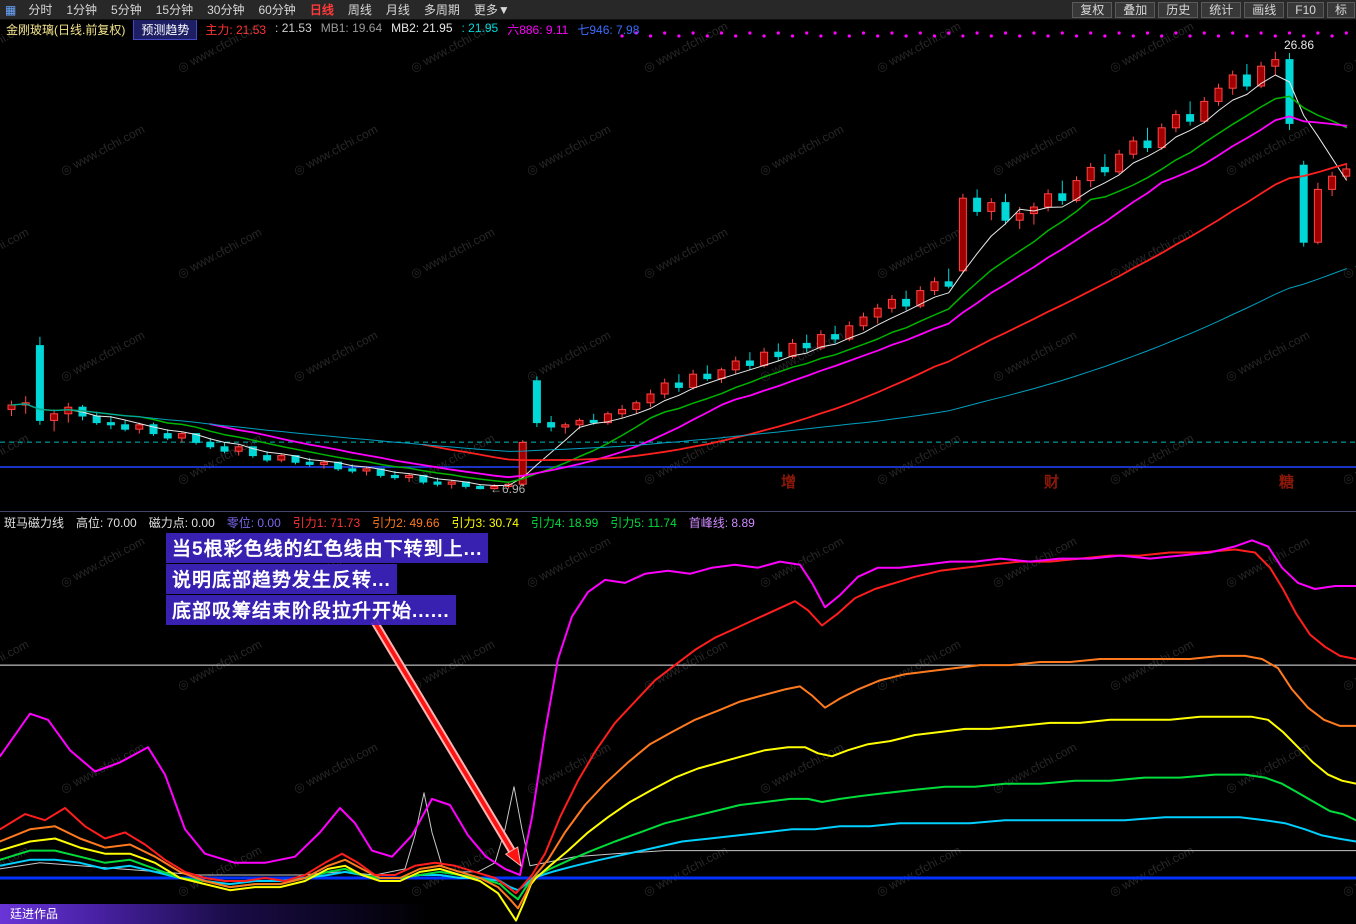 This screenshot has height=924, width=1356. I want to click on app-grid-icon: ▦, so click(11, 9).